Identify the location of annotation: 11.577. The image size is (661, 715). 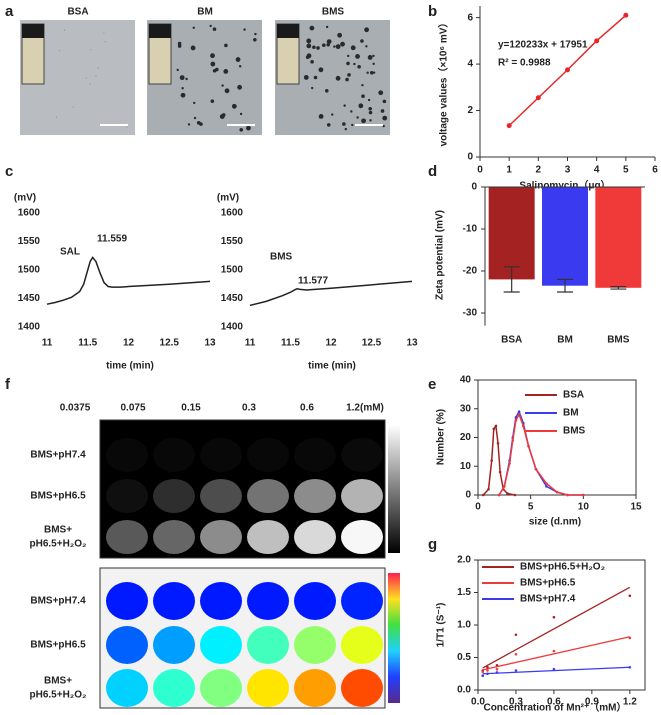
(313, 281).